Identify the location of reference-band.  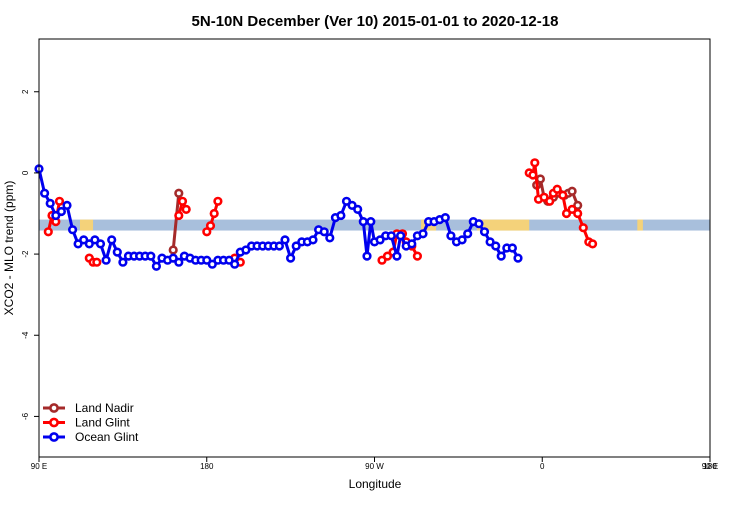
(374, 225).